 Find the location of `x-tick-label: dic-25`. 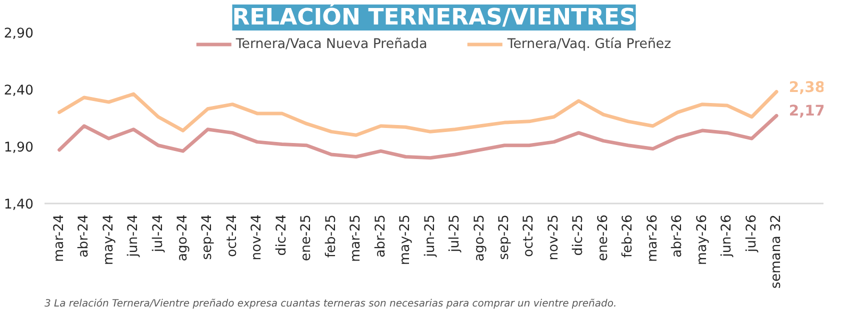

x-tick-label: dic-25 is located at coordinates (578, 235).